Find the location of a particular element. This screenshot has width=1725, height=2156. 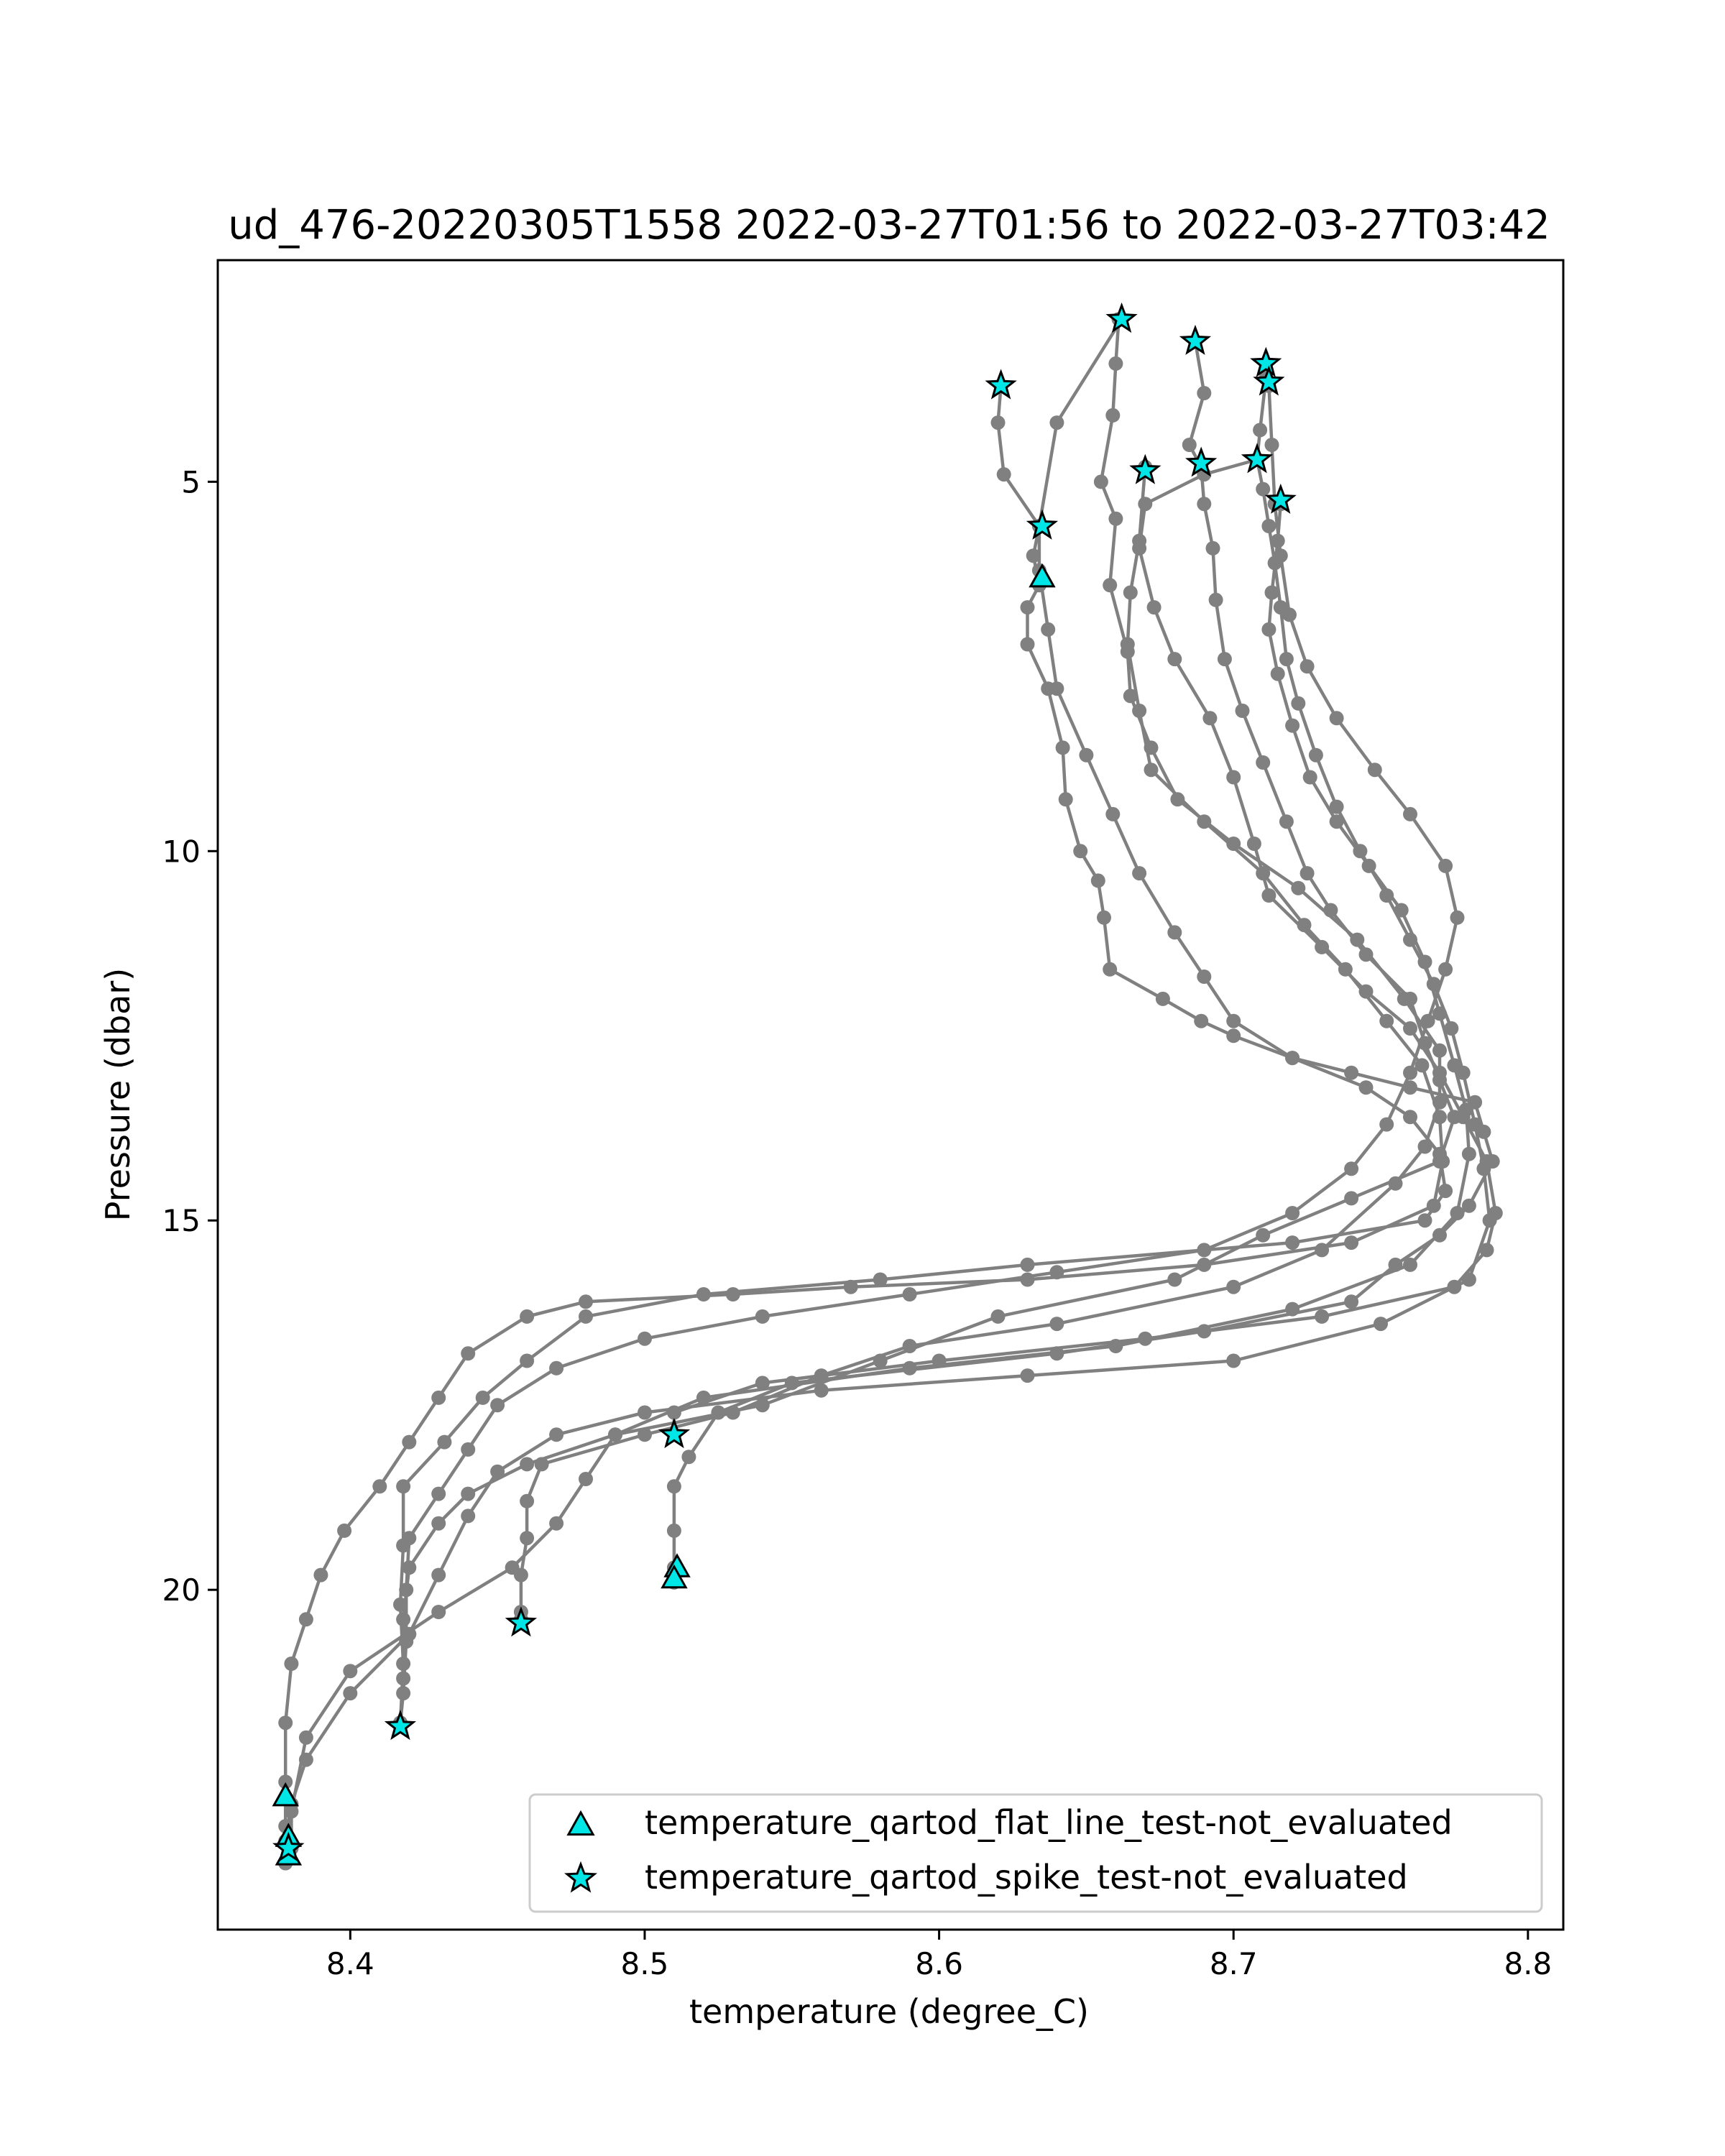

y-tick-label: 5 is located at coordinates (191, 482).